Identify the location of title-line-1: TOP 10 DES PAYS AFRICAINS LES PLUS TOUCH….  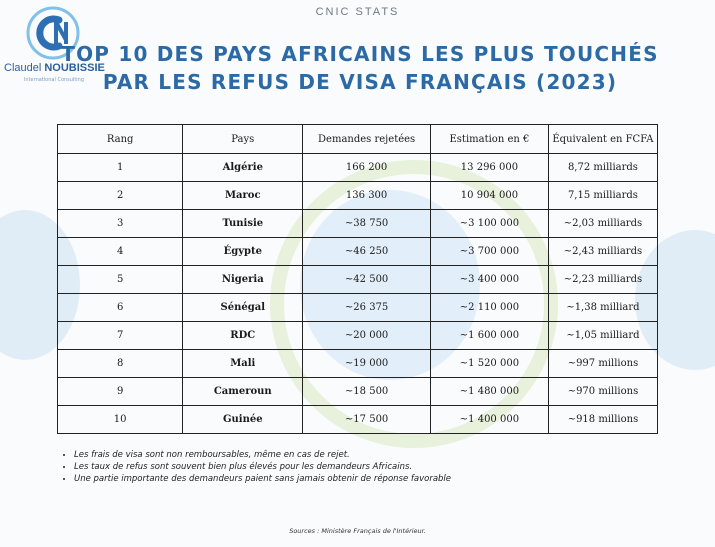
(360, 54).